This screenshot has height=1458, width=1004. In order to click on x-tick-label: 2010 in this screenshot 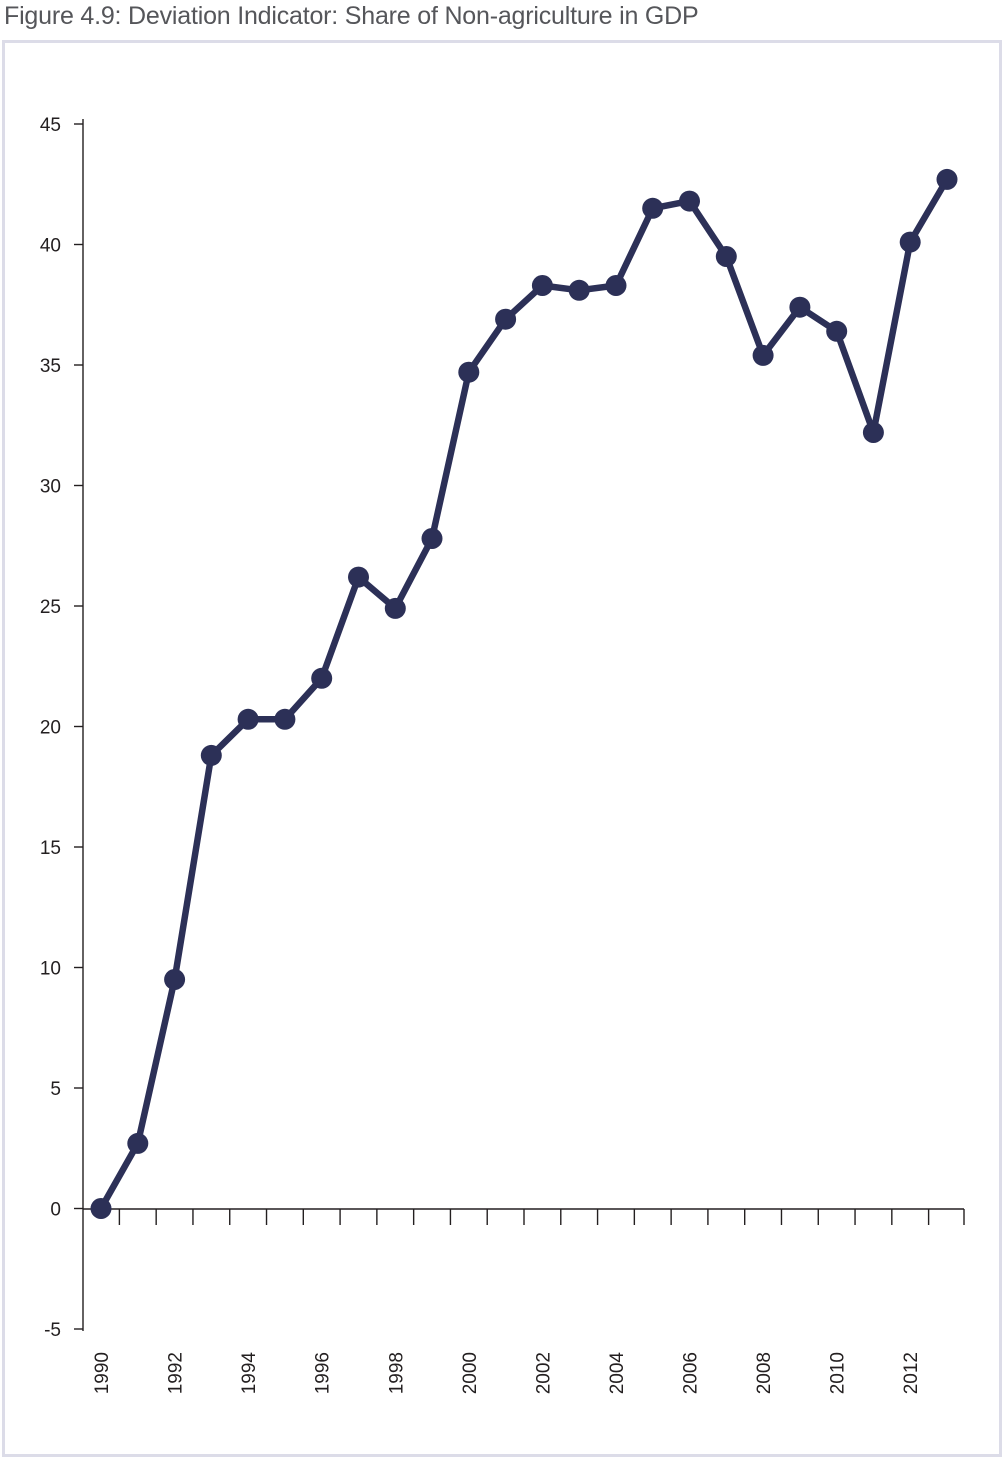, I will do `click(838, 1373)`.